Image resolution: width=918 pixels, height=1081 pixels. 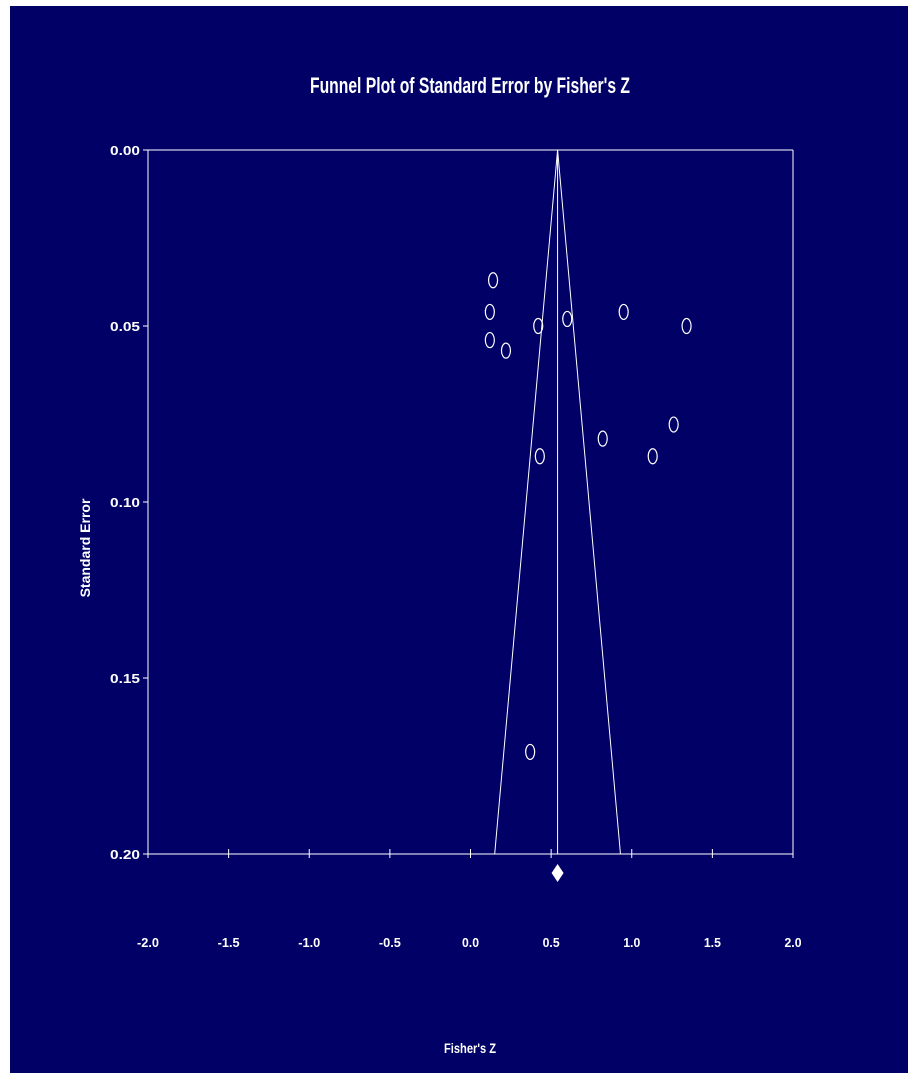 I want to click on x-tick-label: 0.5, so click(x=551, y=942).